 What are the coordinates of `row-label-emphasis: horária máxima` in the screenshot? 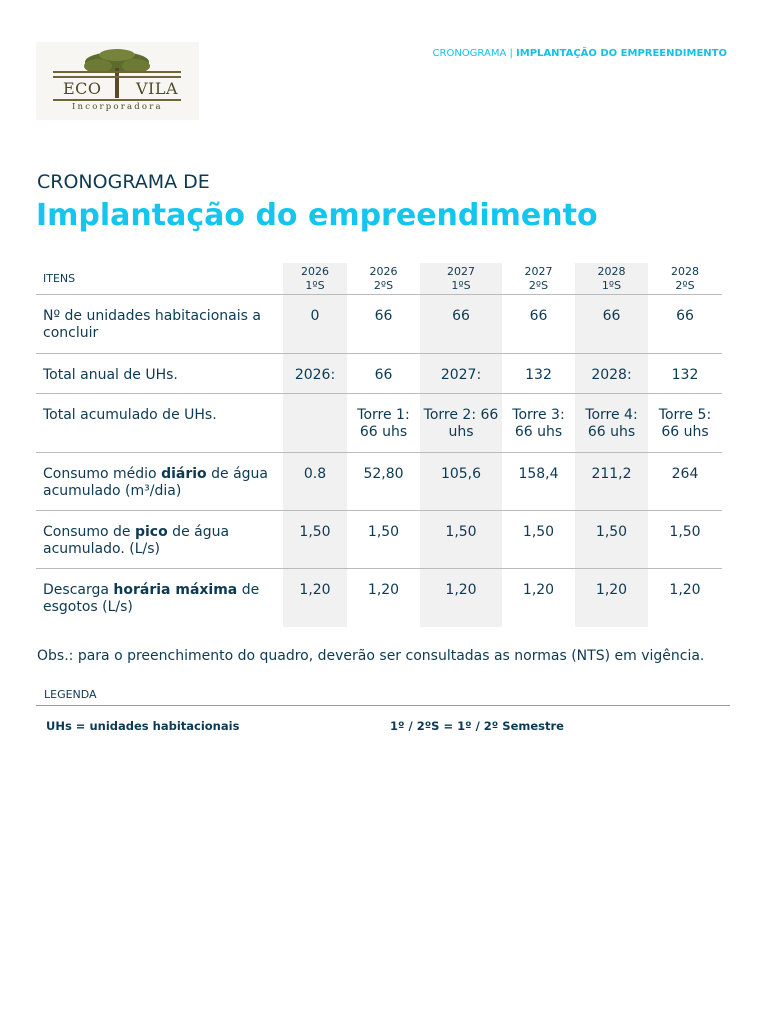 It's located at (175, 590).